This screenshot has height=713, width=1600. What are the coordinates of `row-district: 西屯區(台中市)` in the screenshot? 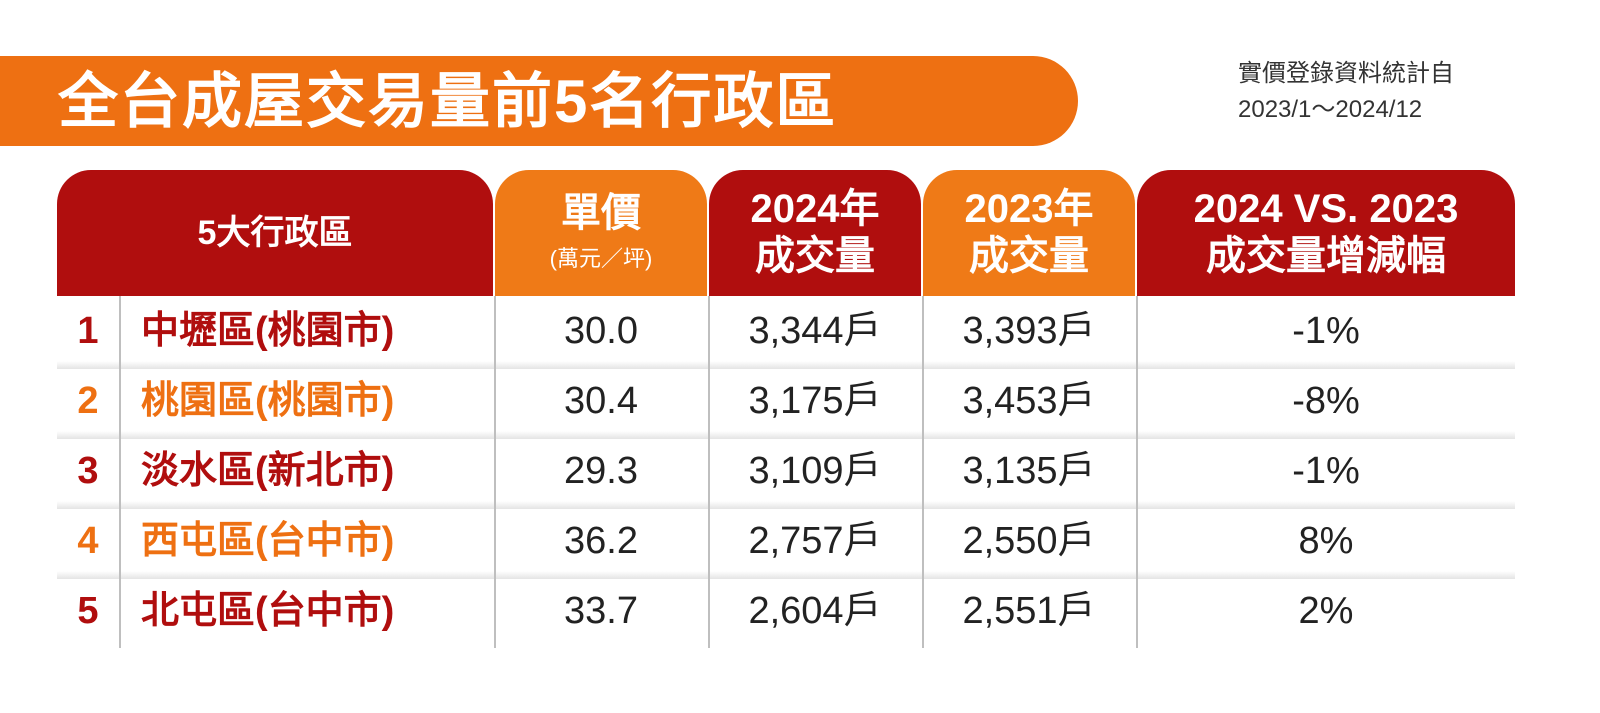 It's located at (268, 541).